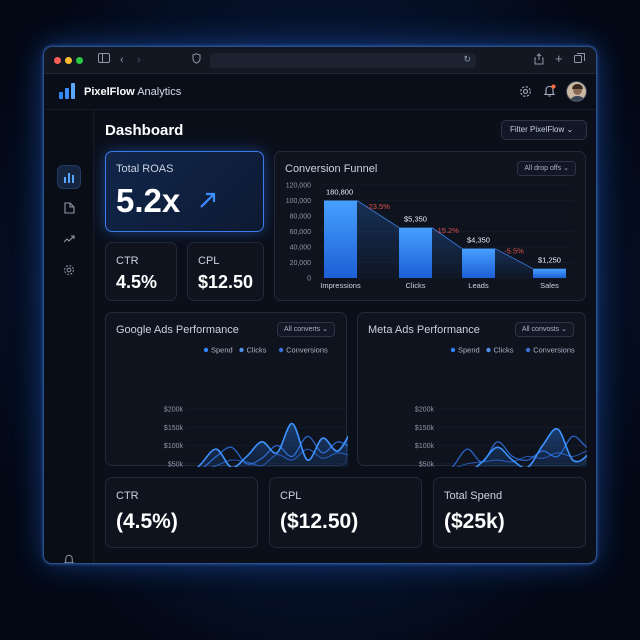 The image size is (640, 640). What do you see at coordinates (544, 329) in the screenshot?
I see `meta-ads-dropdown: All convosts ⌄` at bounding box center [544, 329].